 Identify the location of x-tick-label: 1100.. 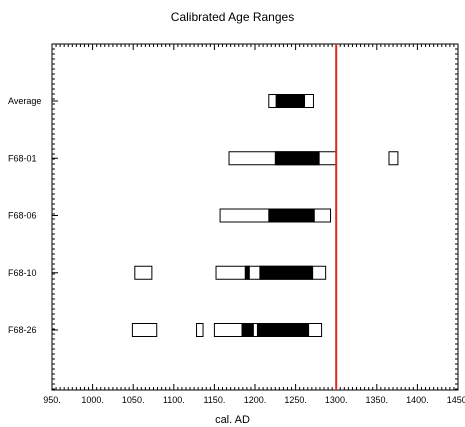
(174, 400).